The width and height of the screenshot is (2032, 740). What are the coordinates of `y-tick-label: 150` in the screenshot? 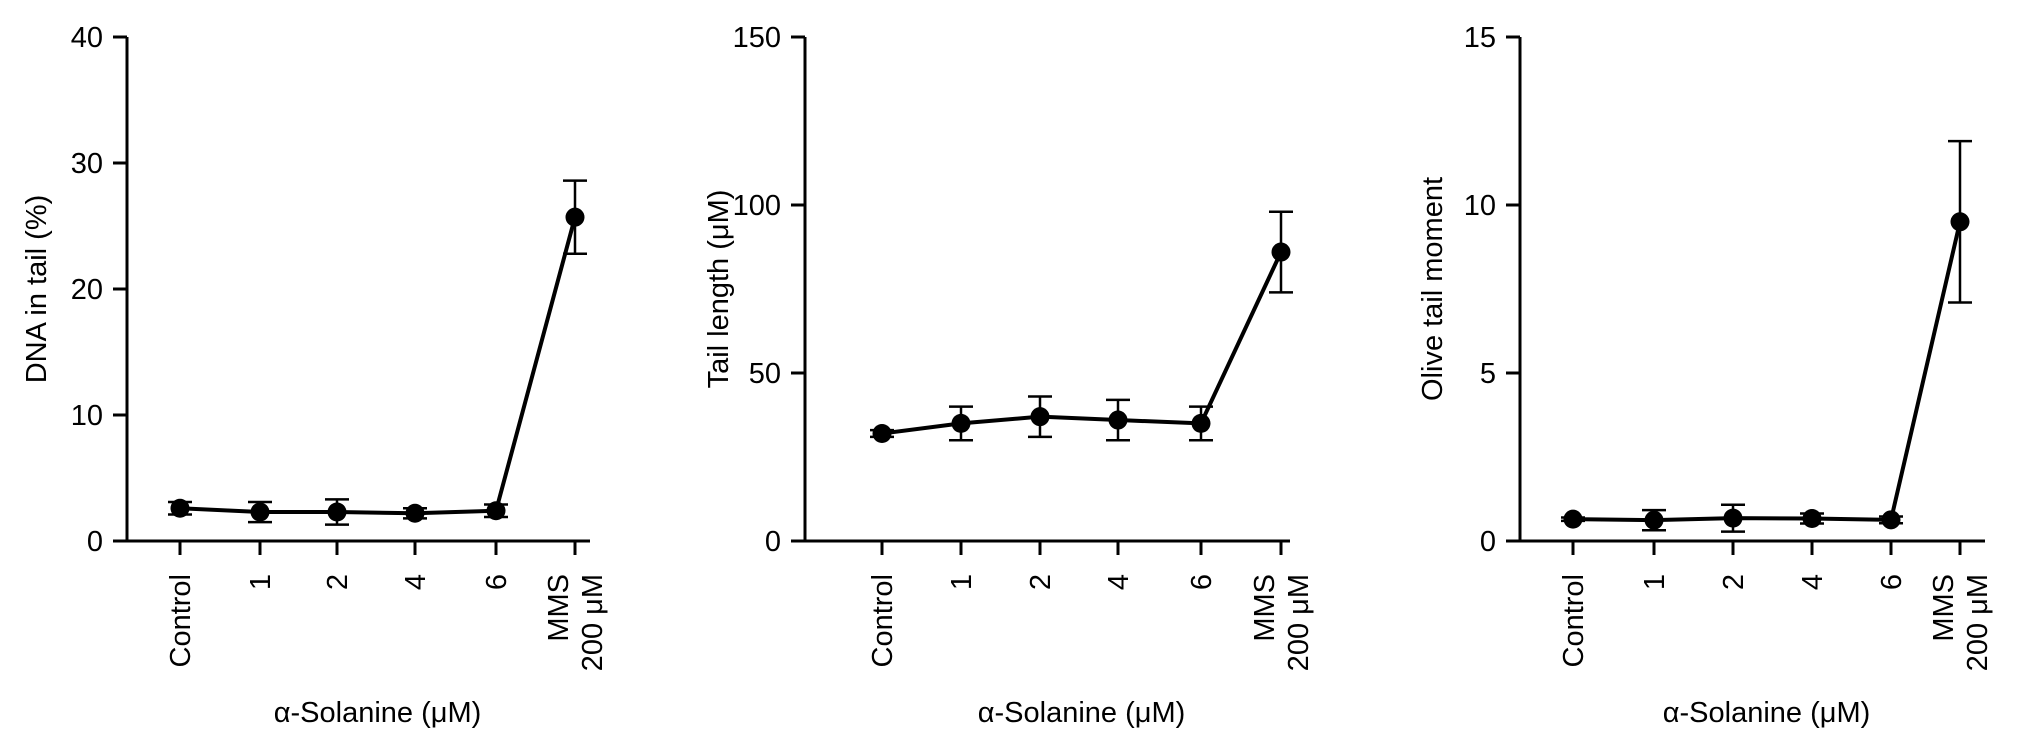 It's located at (757, 38).